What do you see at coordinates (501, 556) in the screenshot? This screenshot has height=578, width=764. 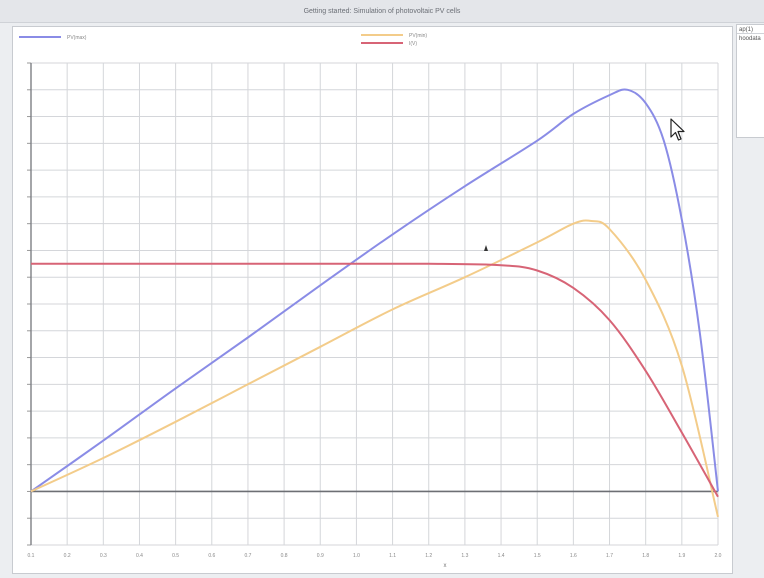 I see `x-tick-label: 1.4` at bounding box center [501, 556].